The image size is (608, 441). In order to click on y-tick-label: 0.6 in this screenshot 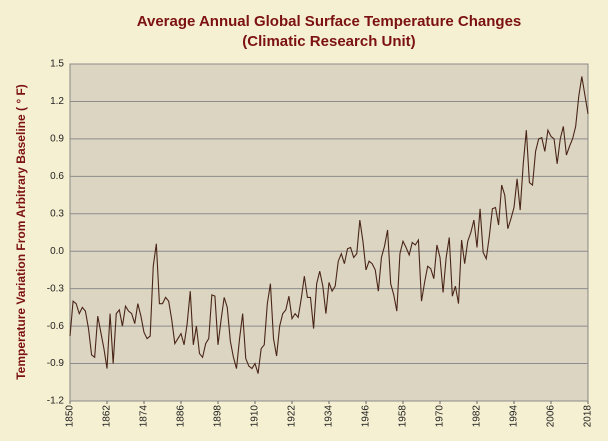, I will do `click(57, 176)`.